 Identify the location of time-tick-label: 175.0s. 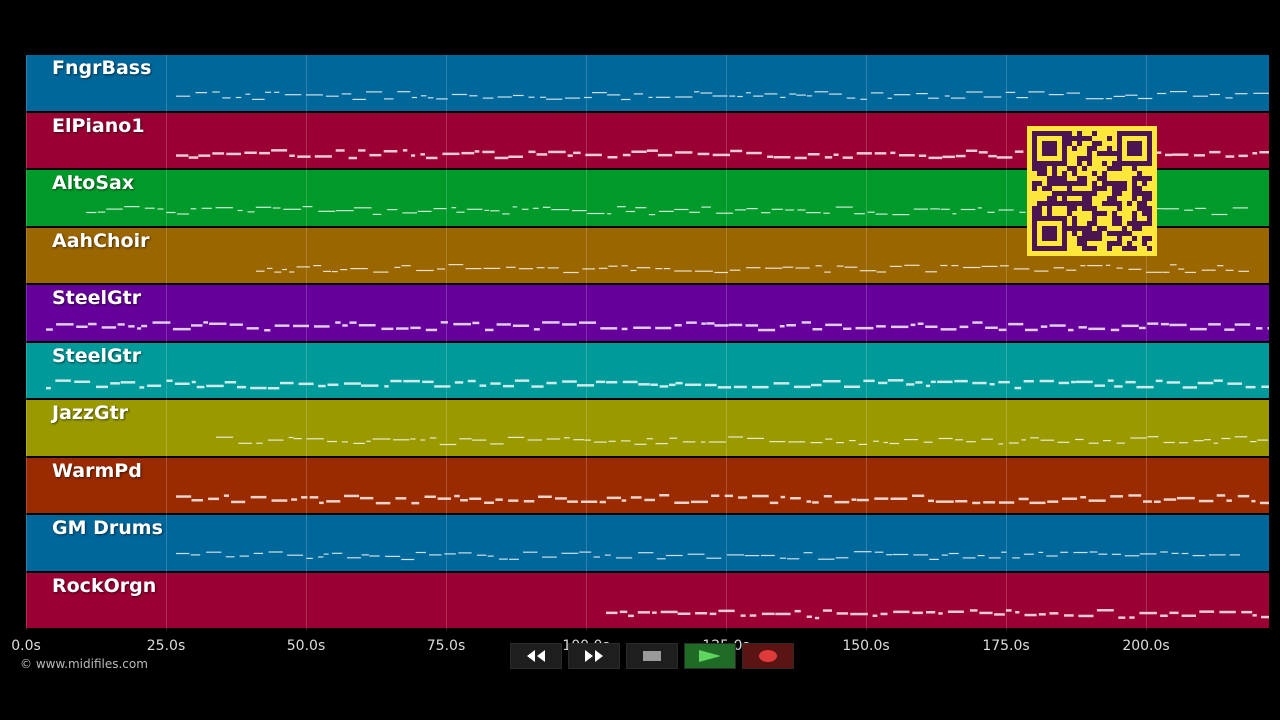
(1006, 646).